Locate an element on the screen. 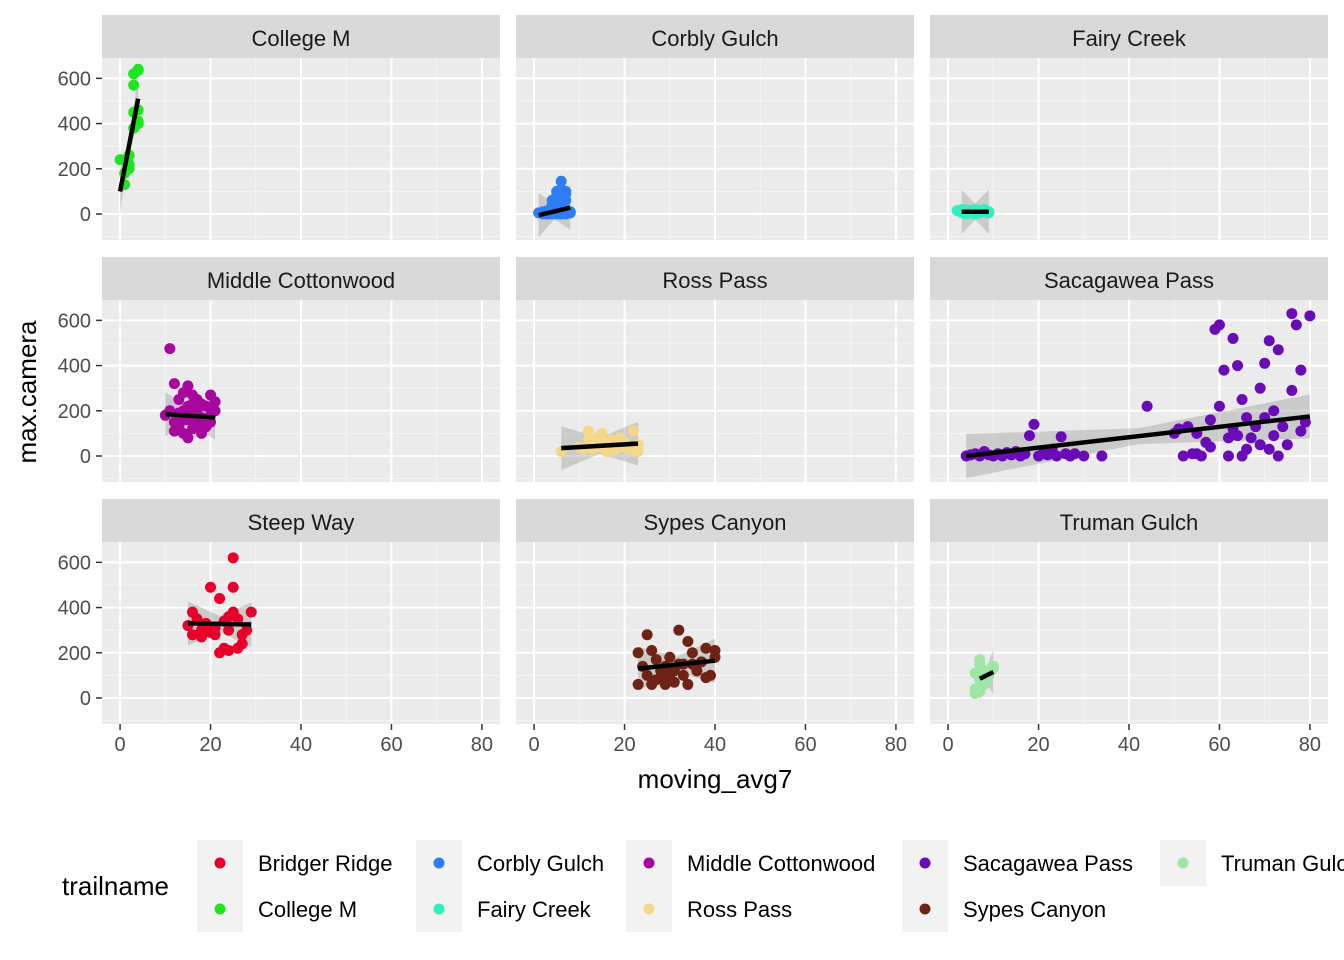 The width and height of the screenshot is (1344, 960). strip-label-sypes-canyon: Sypes Canyon is located at coordinates (714, 522).